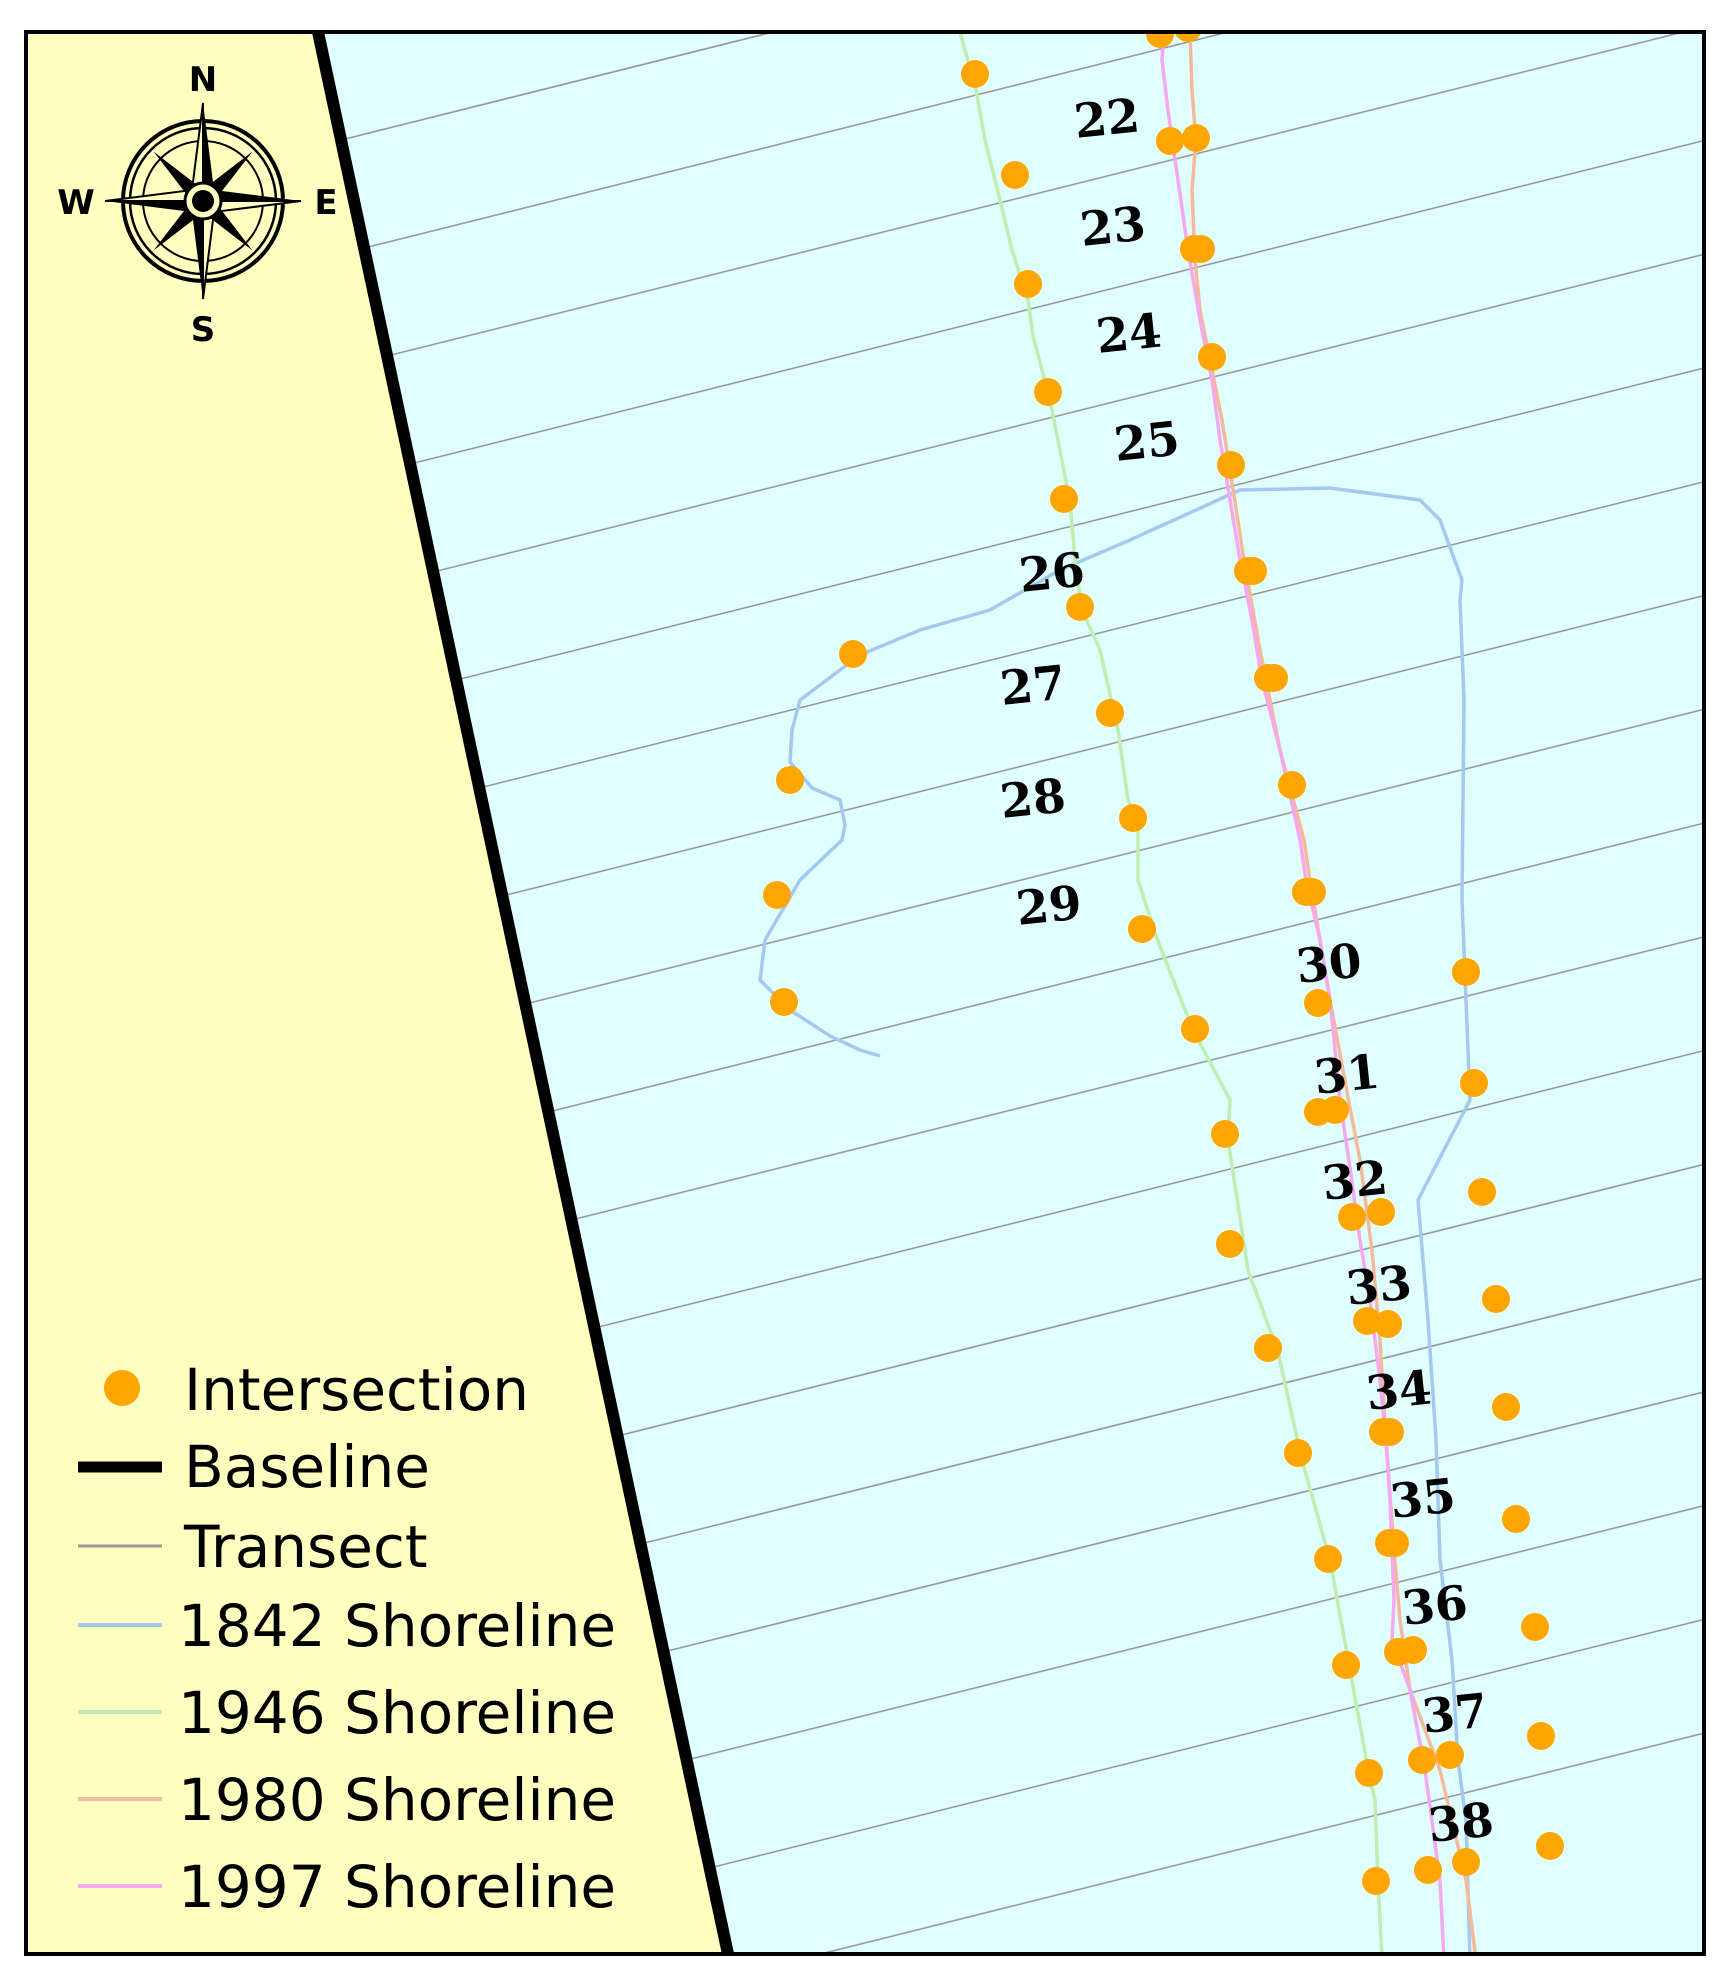 The height and width of the screenshot is (1987, 1728). What do you see at coordinates (325, 203) in the screenshot?
I see `compass-east-label: E` at bounding box center [325, 203].